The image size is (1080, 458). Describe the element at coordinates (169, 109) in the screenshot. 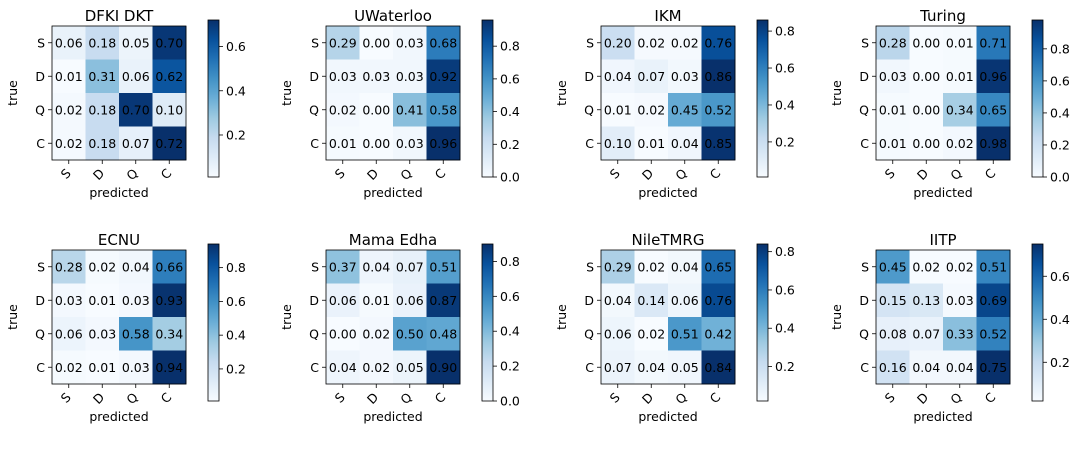

I see `cell-value: 0.10` at that location.